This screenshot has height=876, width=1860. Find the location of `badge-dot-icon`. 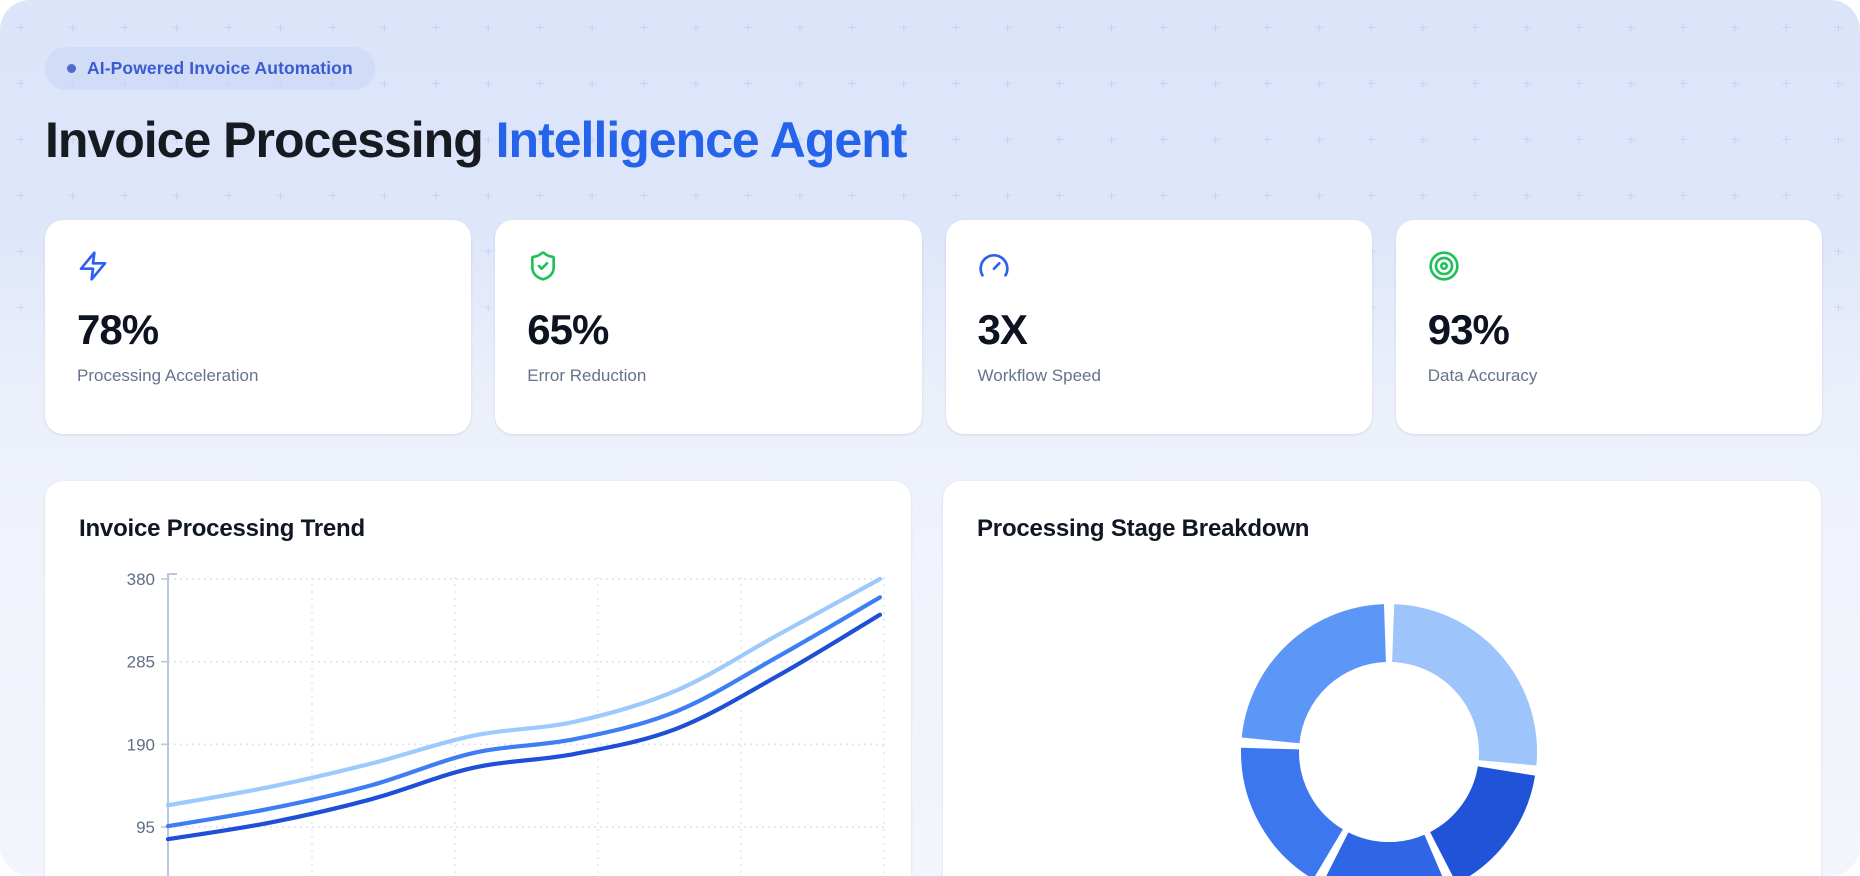

badge-dot-icon is located at coordinates (71, 68).